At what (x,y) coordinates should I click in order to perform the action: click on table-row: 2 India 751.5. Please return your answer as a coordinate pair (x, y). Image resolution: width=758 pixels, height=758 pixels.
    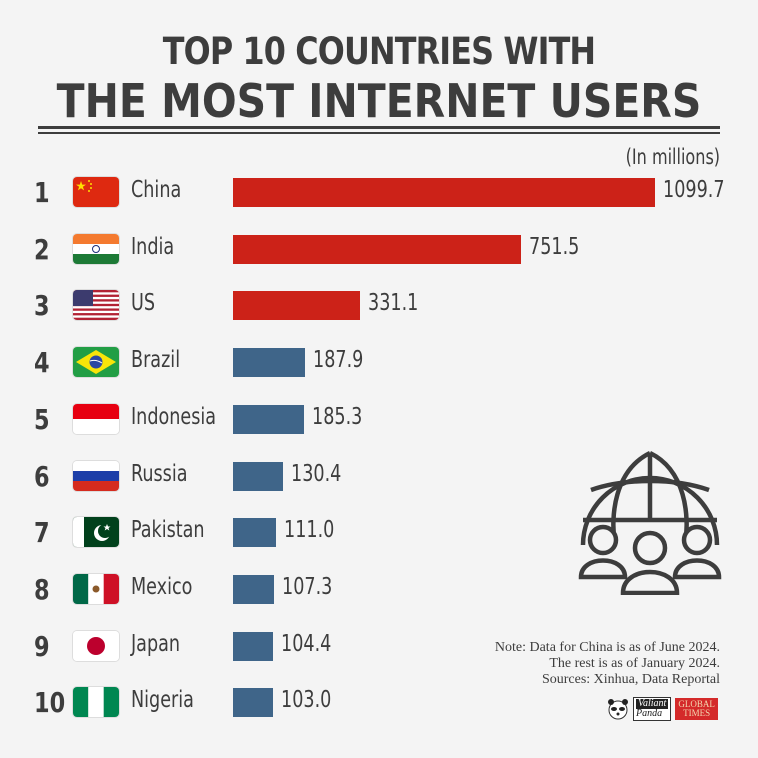
    Looking at the image, I should click on (379, 249).